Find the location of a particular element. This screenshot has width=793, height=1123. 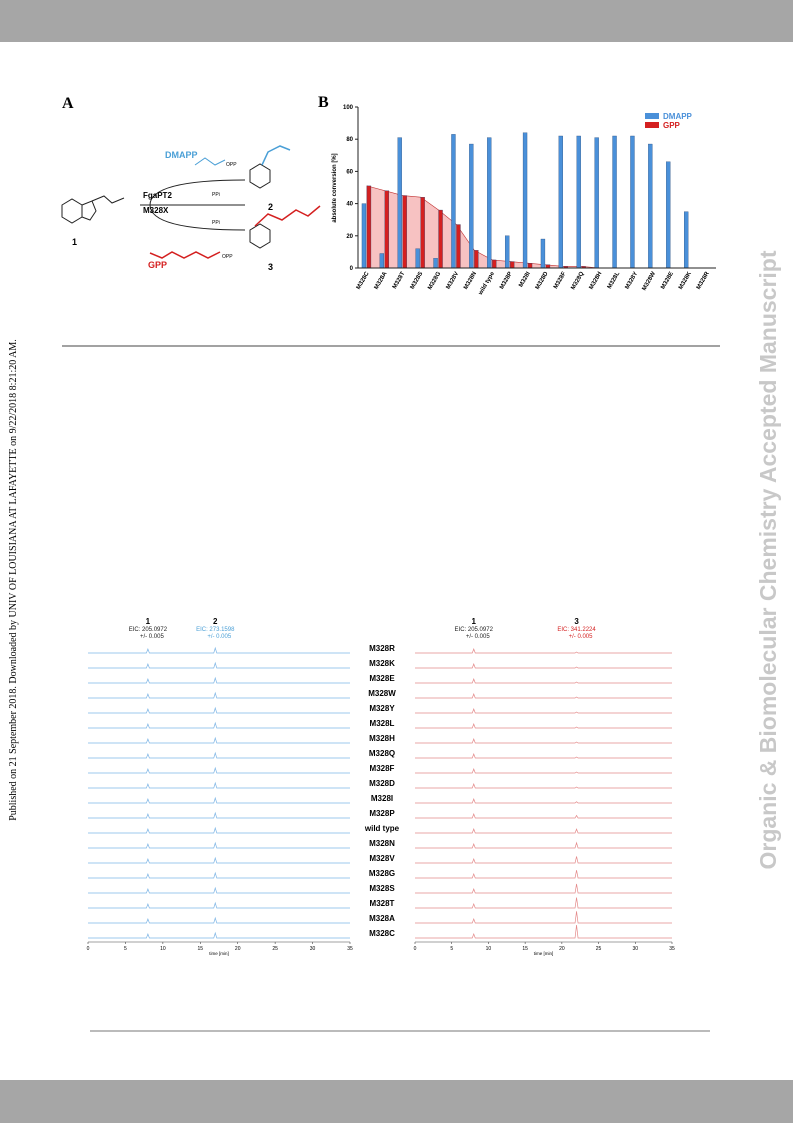

x-tick-label: M328A is located at coordinates (381, 280).